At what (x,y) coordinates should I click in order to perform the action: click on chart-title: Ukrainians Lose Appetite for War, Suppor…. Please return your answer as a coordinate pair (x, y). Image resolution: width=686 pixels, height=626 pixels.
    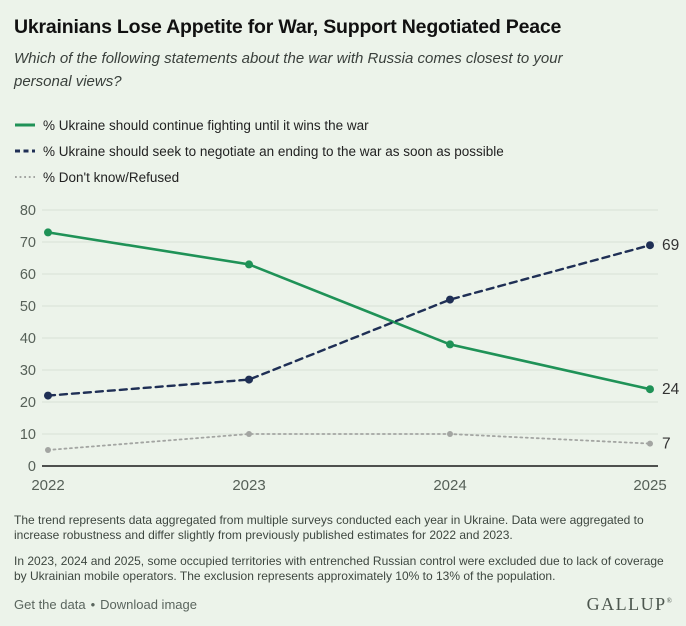
    Looking at the image, I should click on (288, 27).